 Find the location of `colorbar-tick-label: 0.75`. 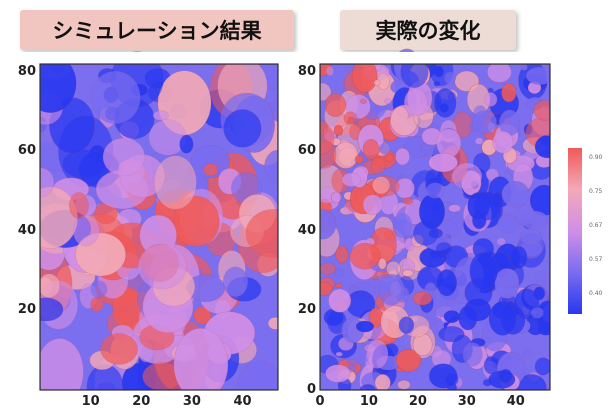

colorbar-tick-label: 0.75 is located at coordinates (596, 191).